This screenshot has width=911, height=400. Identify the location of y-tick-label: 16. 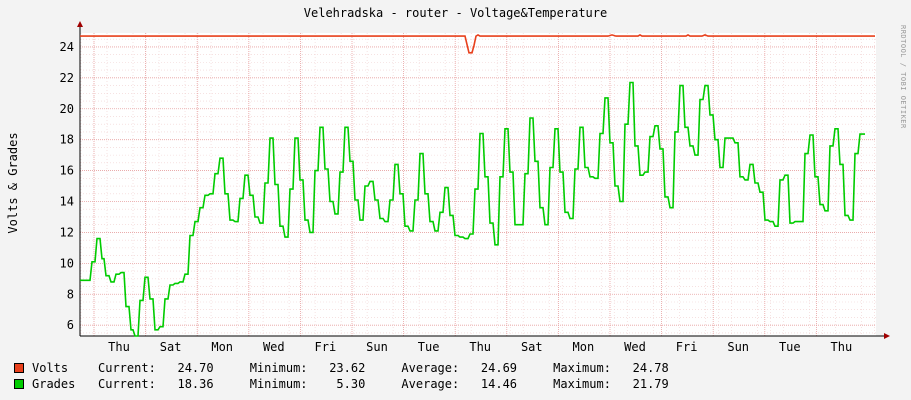
(67, 171).